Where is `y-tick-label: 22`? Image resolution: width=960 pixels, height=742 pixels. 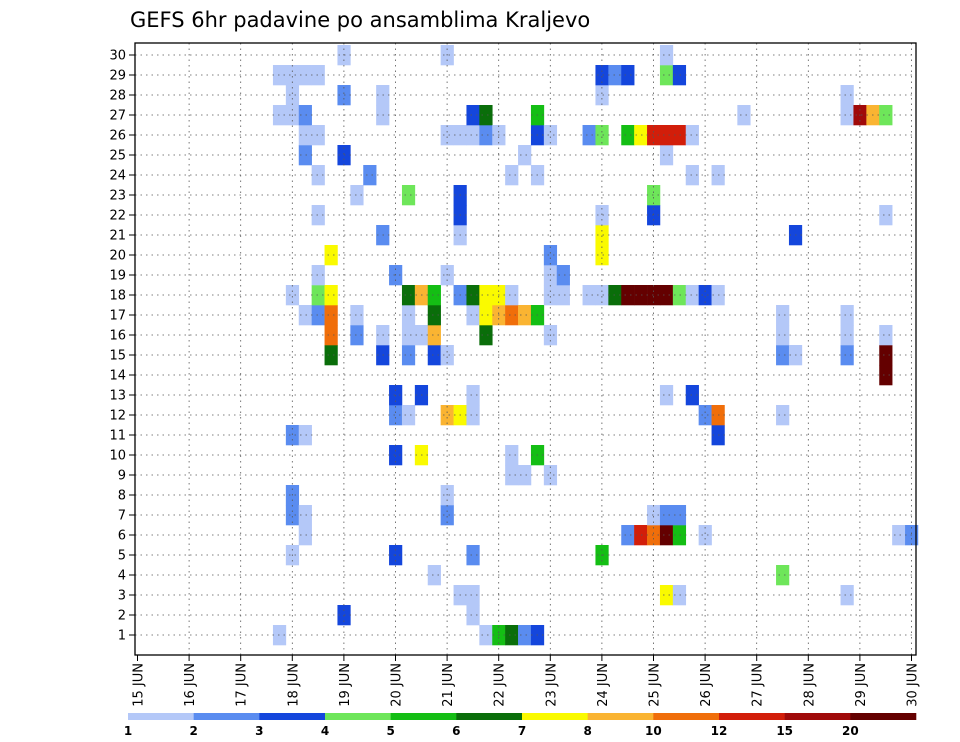
y-tick-label: 22 is located at coordinates (117, 216).